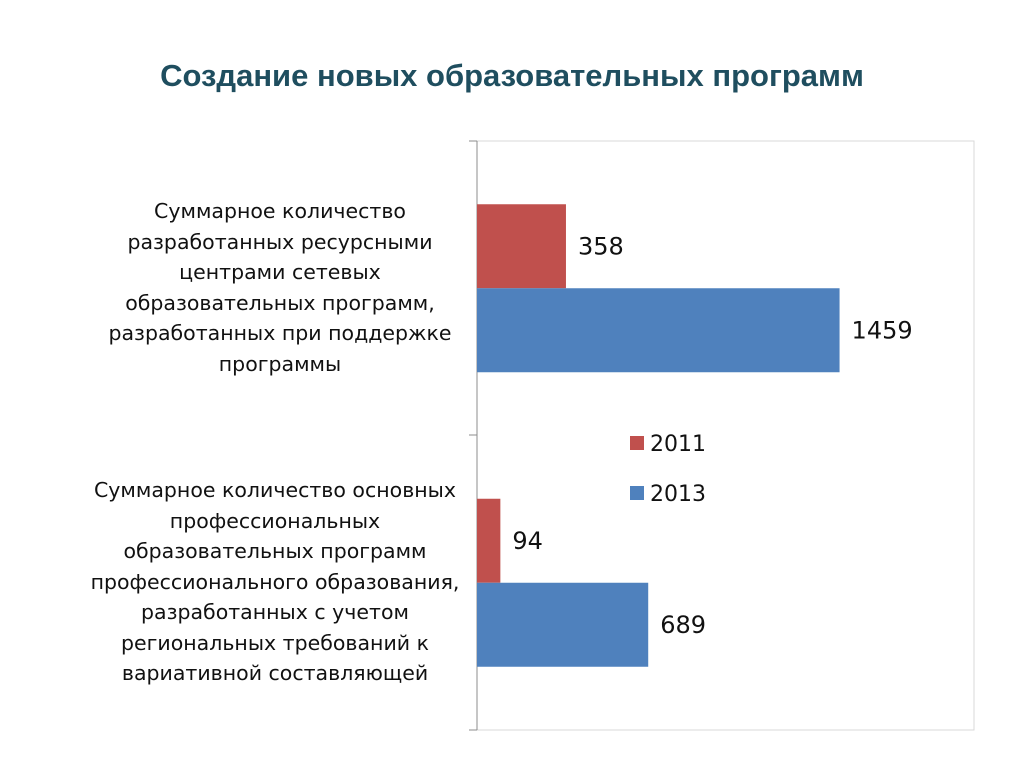 Image resolution: width=1024 pixels, height=768 pixels. I want to click on legend-swatch-2011, so click(637, 443).